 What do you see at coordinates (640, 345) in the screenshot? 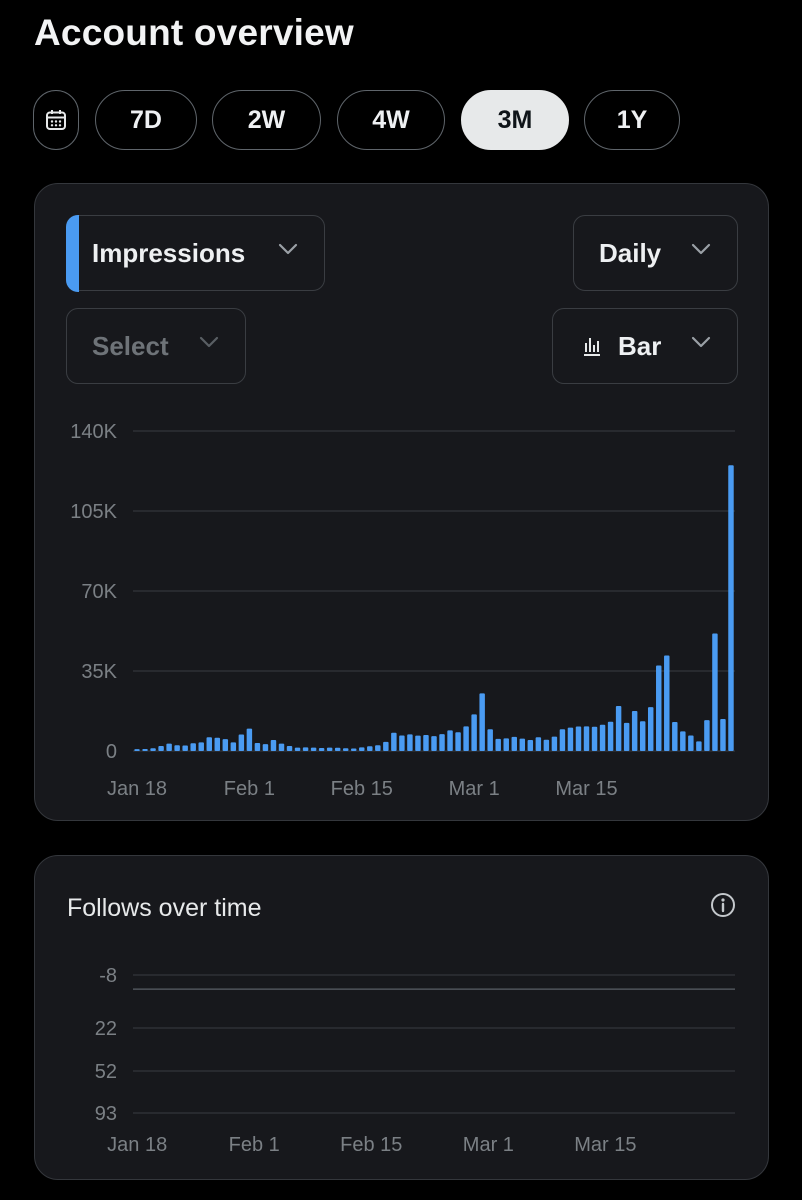
I see `chart-type-dropdown-label: Bar` at bounding box center [640, 345].